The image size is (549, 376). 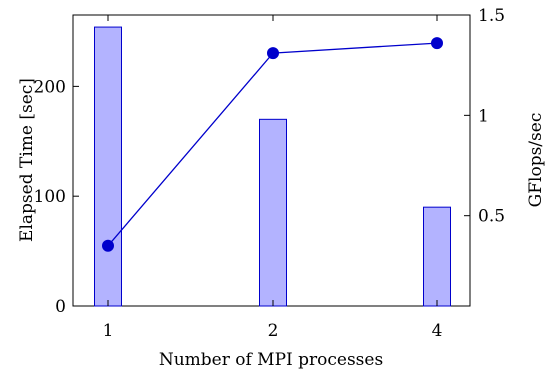 What do you see at coordinates (60, 307) in the screenshot?
I see `y-tick-label: 0` at bounding box center [60, 307].